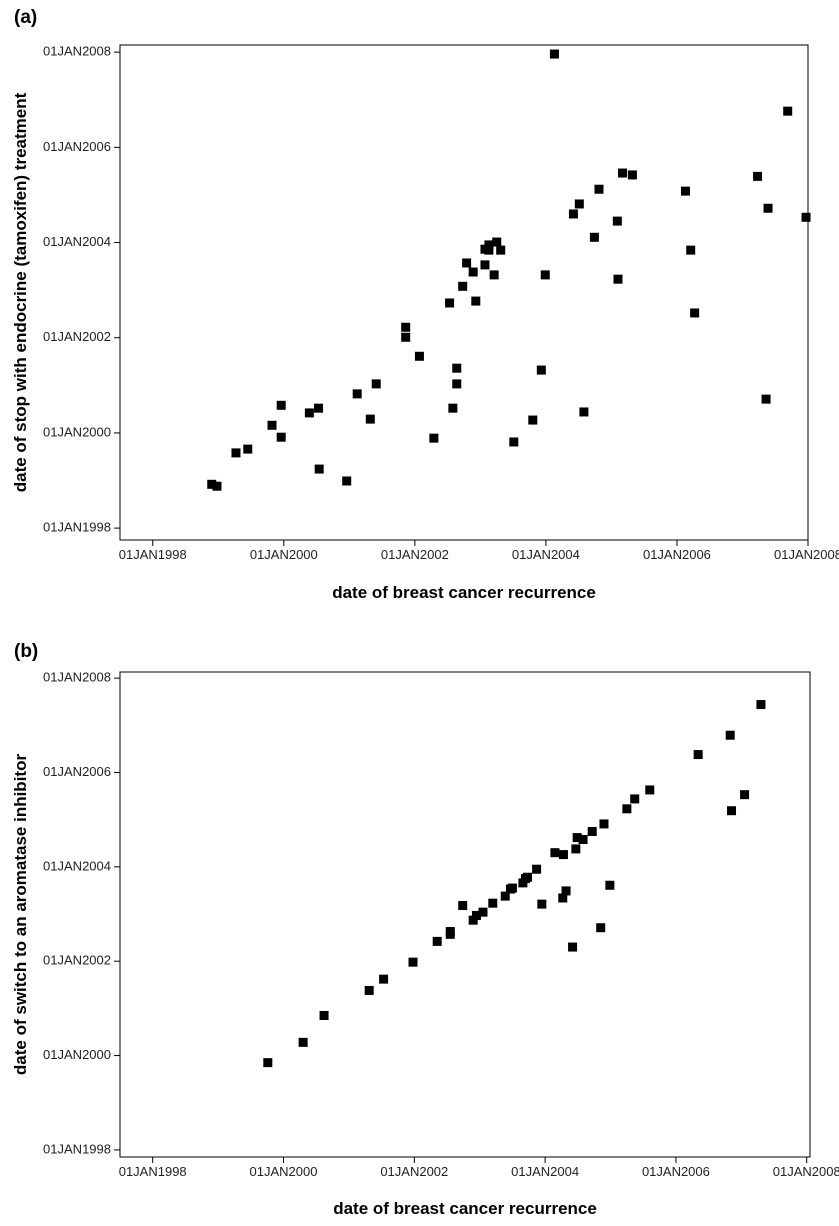 Image resolution: width=839 pixels, height=1226 pixels. I want to click on x-tick-label: 01JAN2002, so click(414, 1171).